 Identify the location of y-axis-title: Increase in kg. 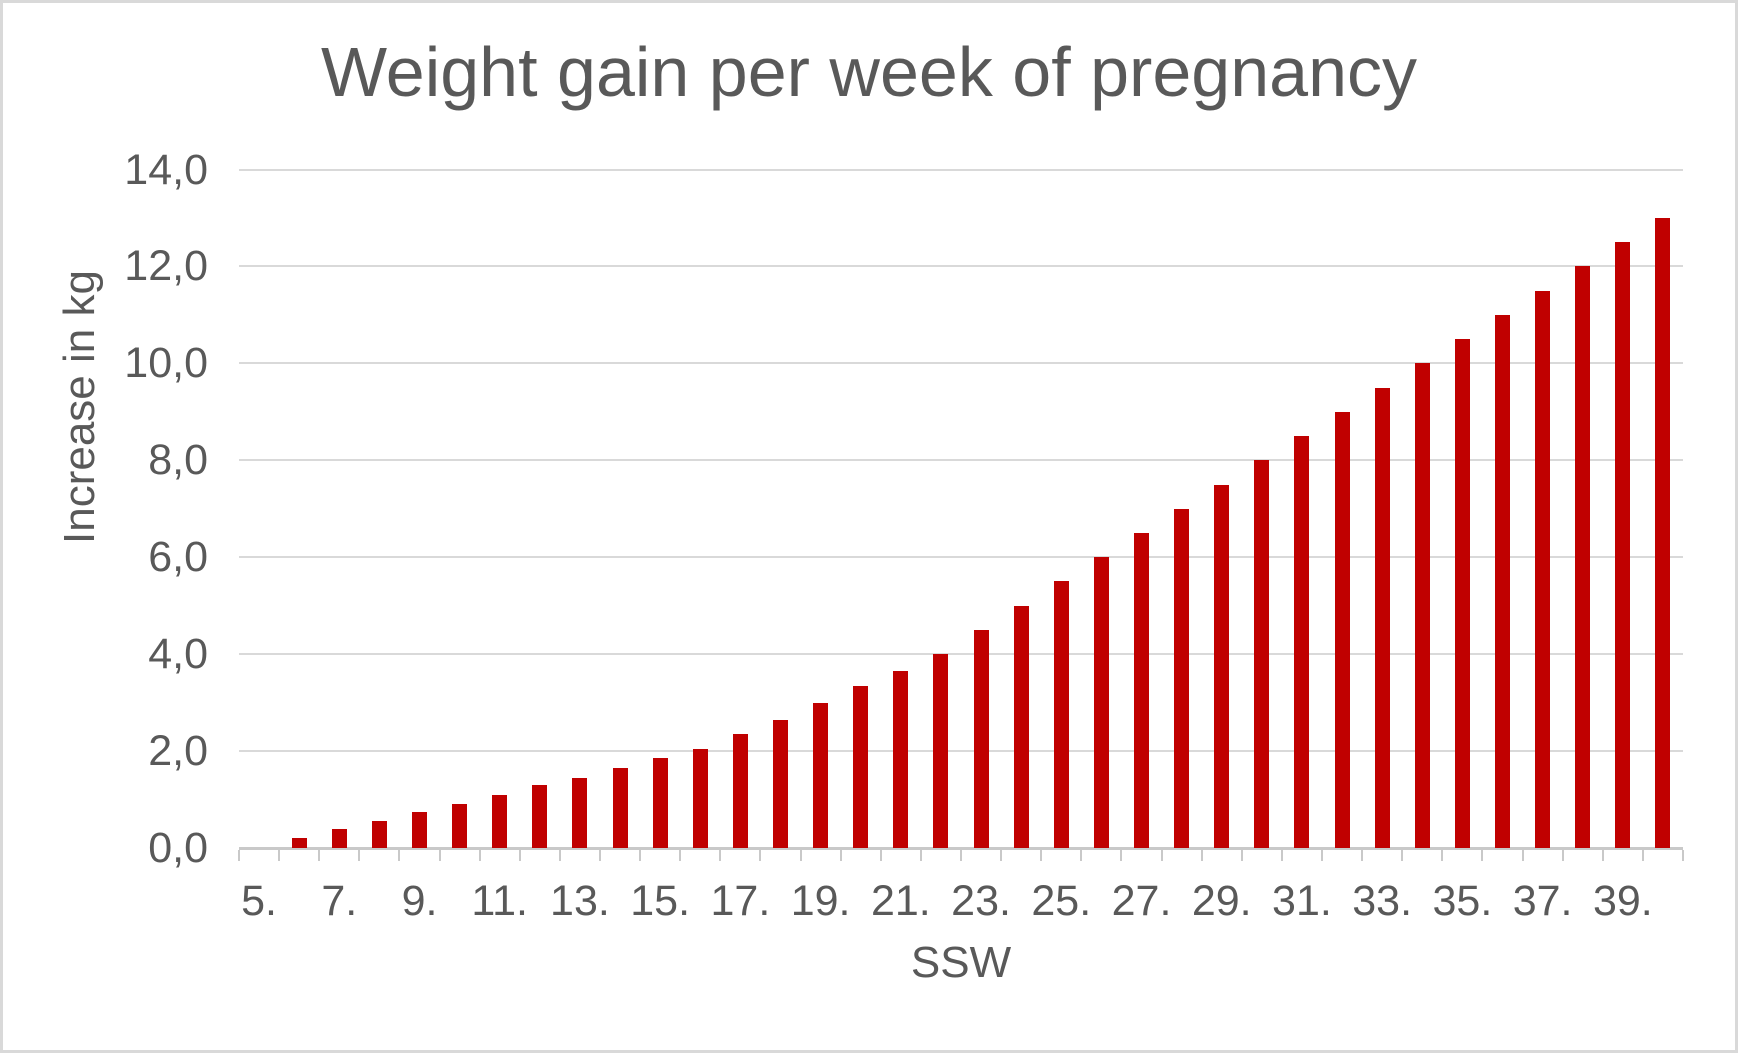
(79, 407).